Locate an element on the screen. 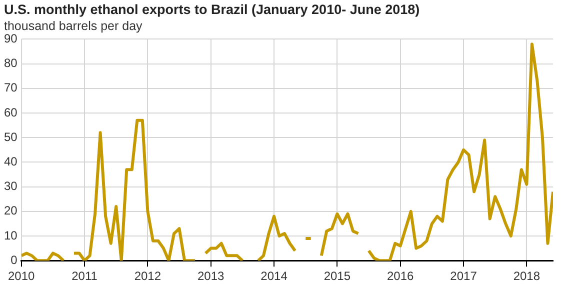 Image resolution: width=575 pixels, height=287 pixels. x-tick-label: 2015 is located at coordinates (337, 276).